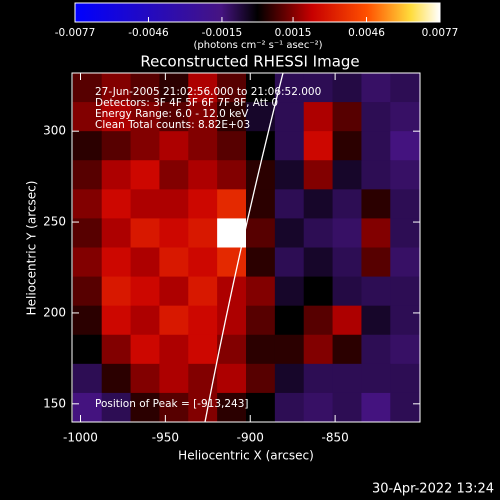 This screenshot has width=500, height=500. Describe the element at coordinates (75, 33) in the screenshot. I see `colorbar-tick-label: -0.0077` at that location.